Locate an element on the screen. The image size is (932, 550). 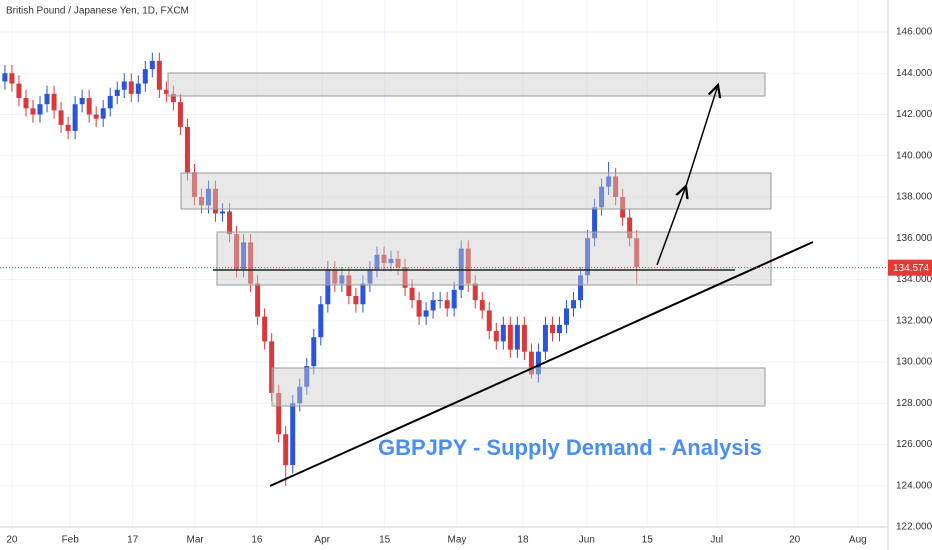
x-tick-label: Mar is located at coordinates (196, 540).